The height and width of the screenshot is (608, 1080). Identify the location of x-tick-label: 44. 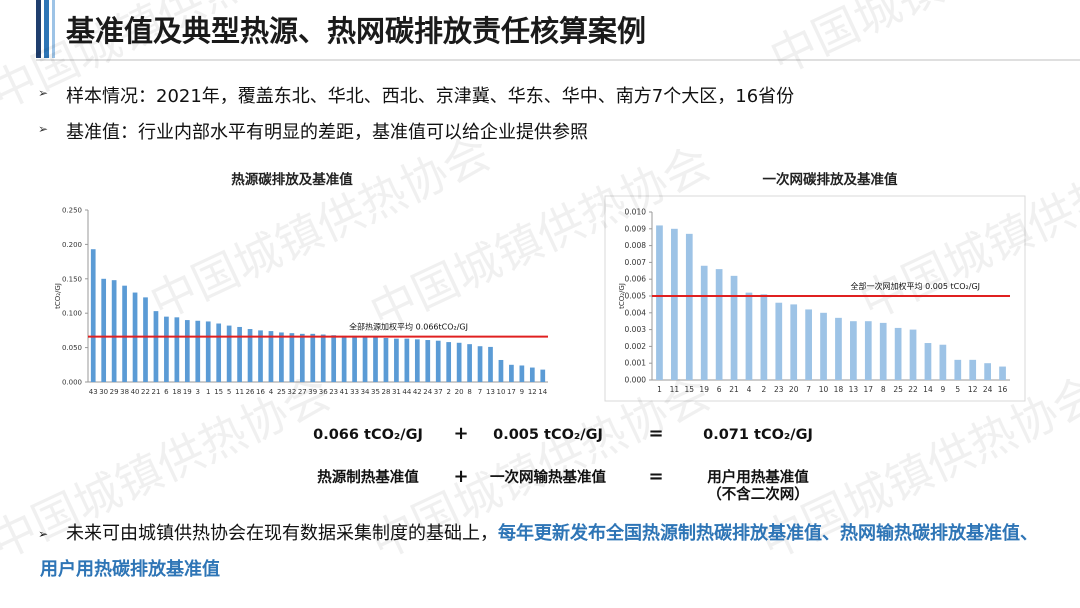
(406, 392).